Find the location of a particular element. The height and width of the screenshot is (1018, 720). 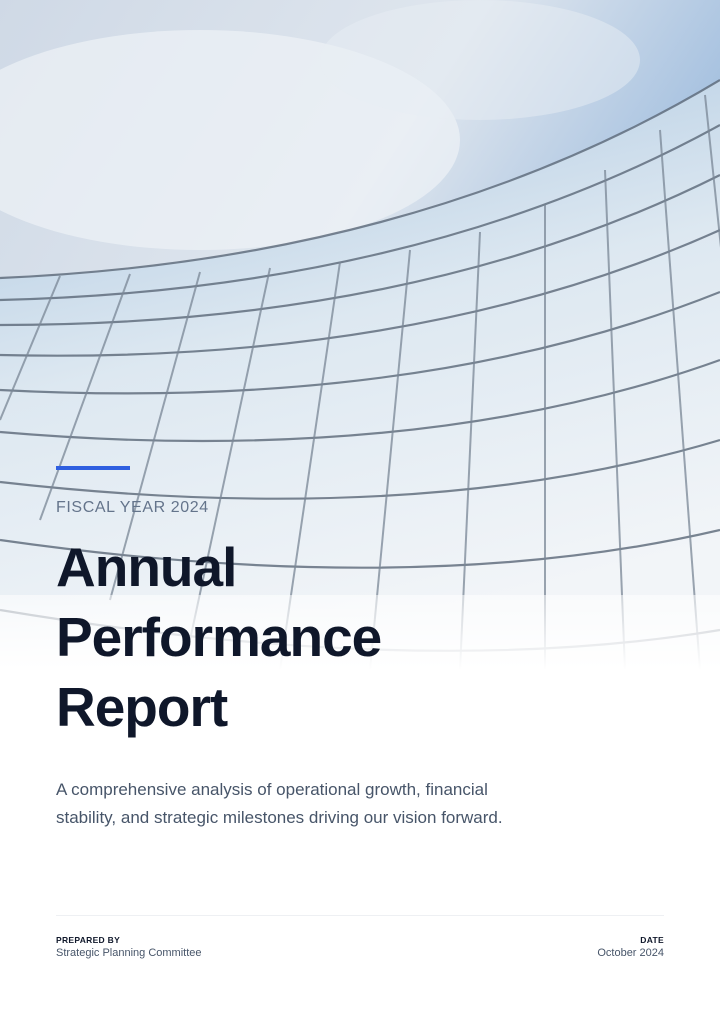

accent-bar is located at coordinates (93, 468).